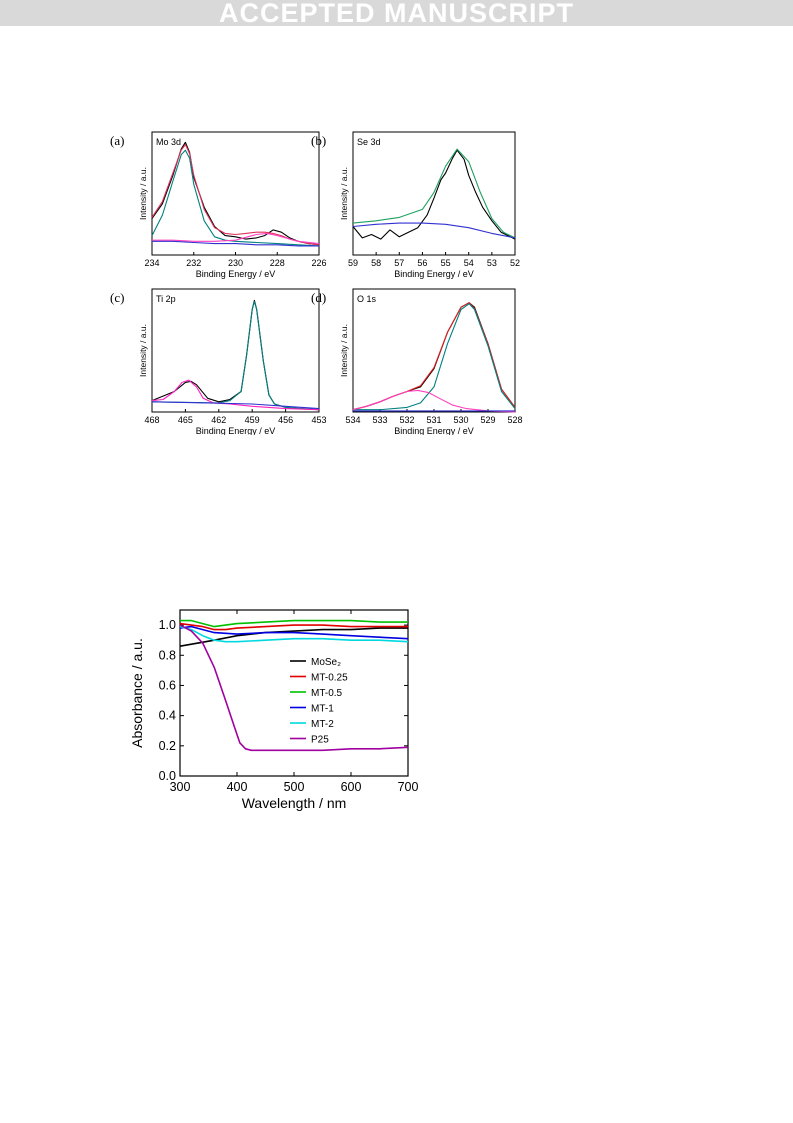 The image size is (793, 1123). What do you see at coordinates (167, 655) in the screenshot?
I see `y-tick-label: 0.8` at bounding box center [167, 655].